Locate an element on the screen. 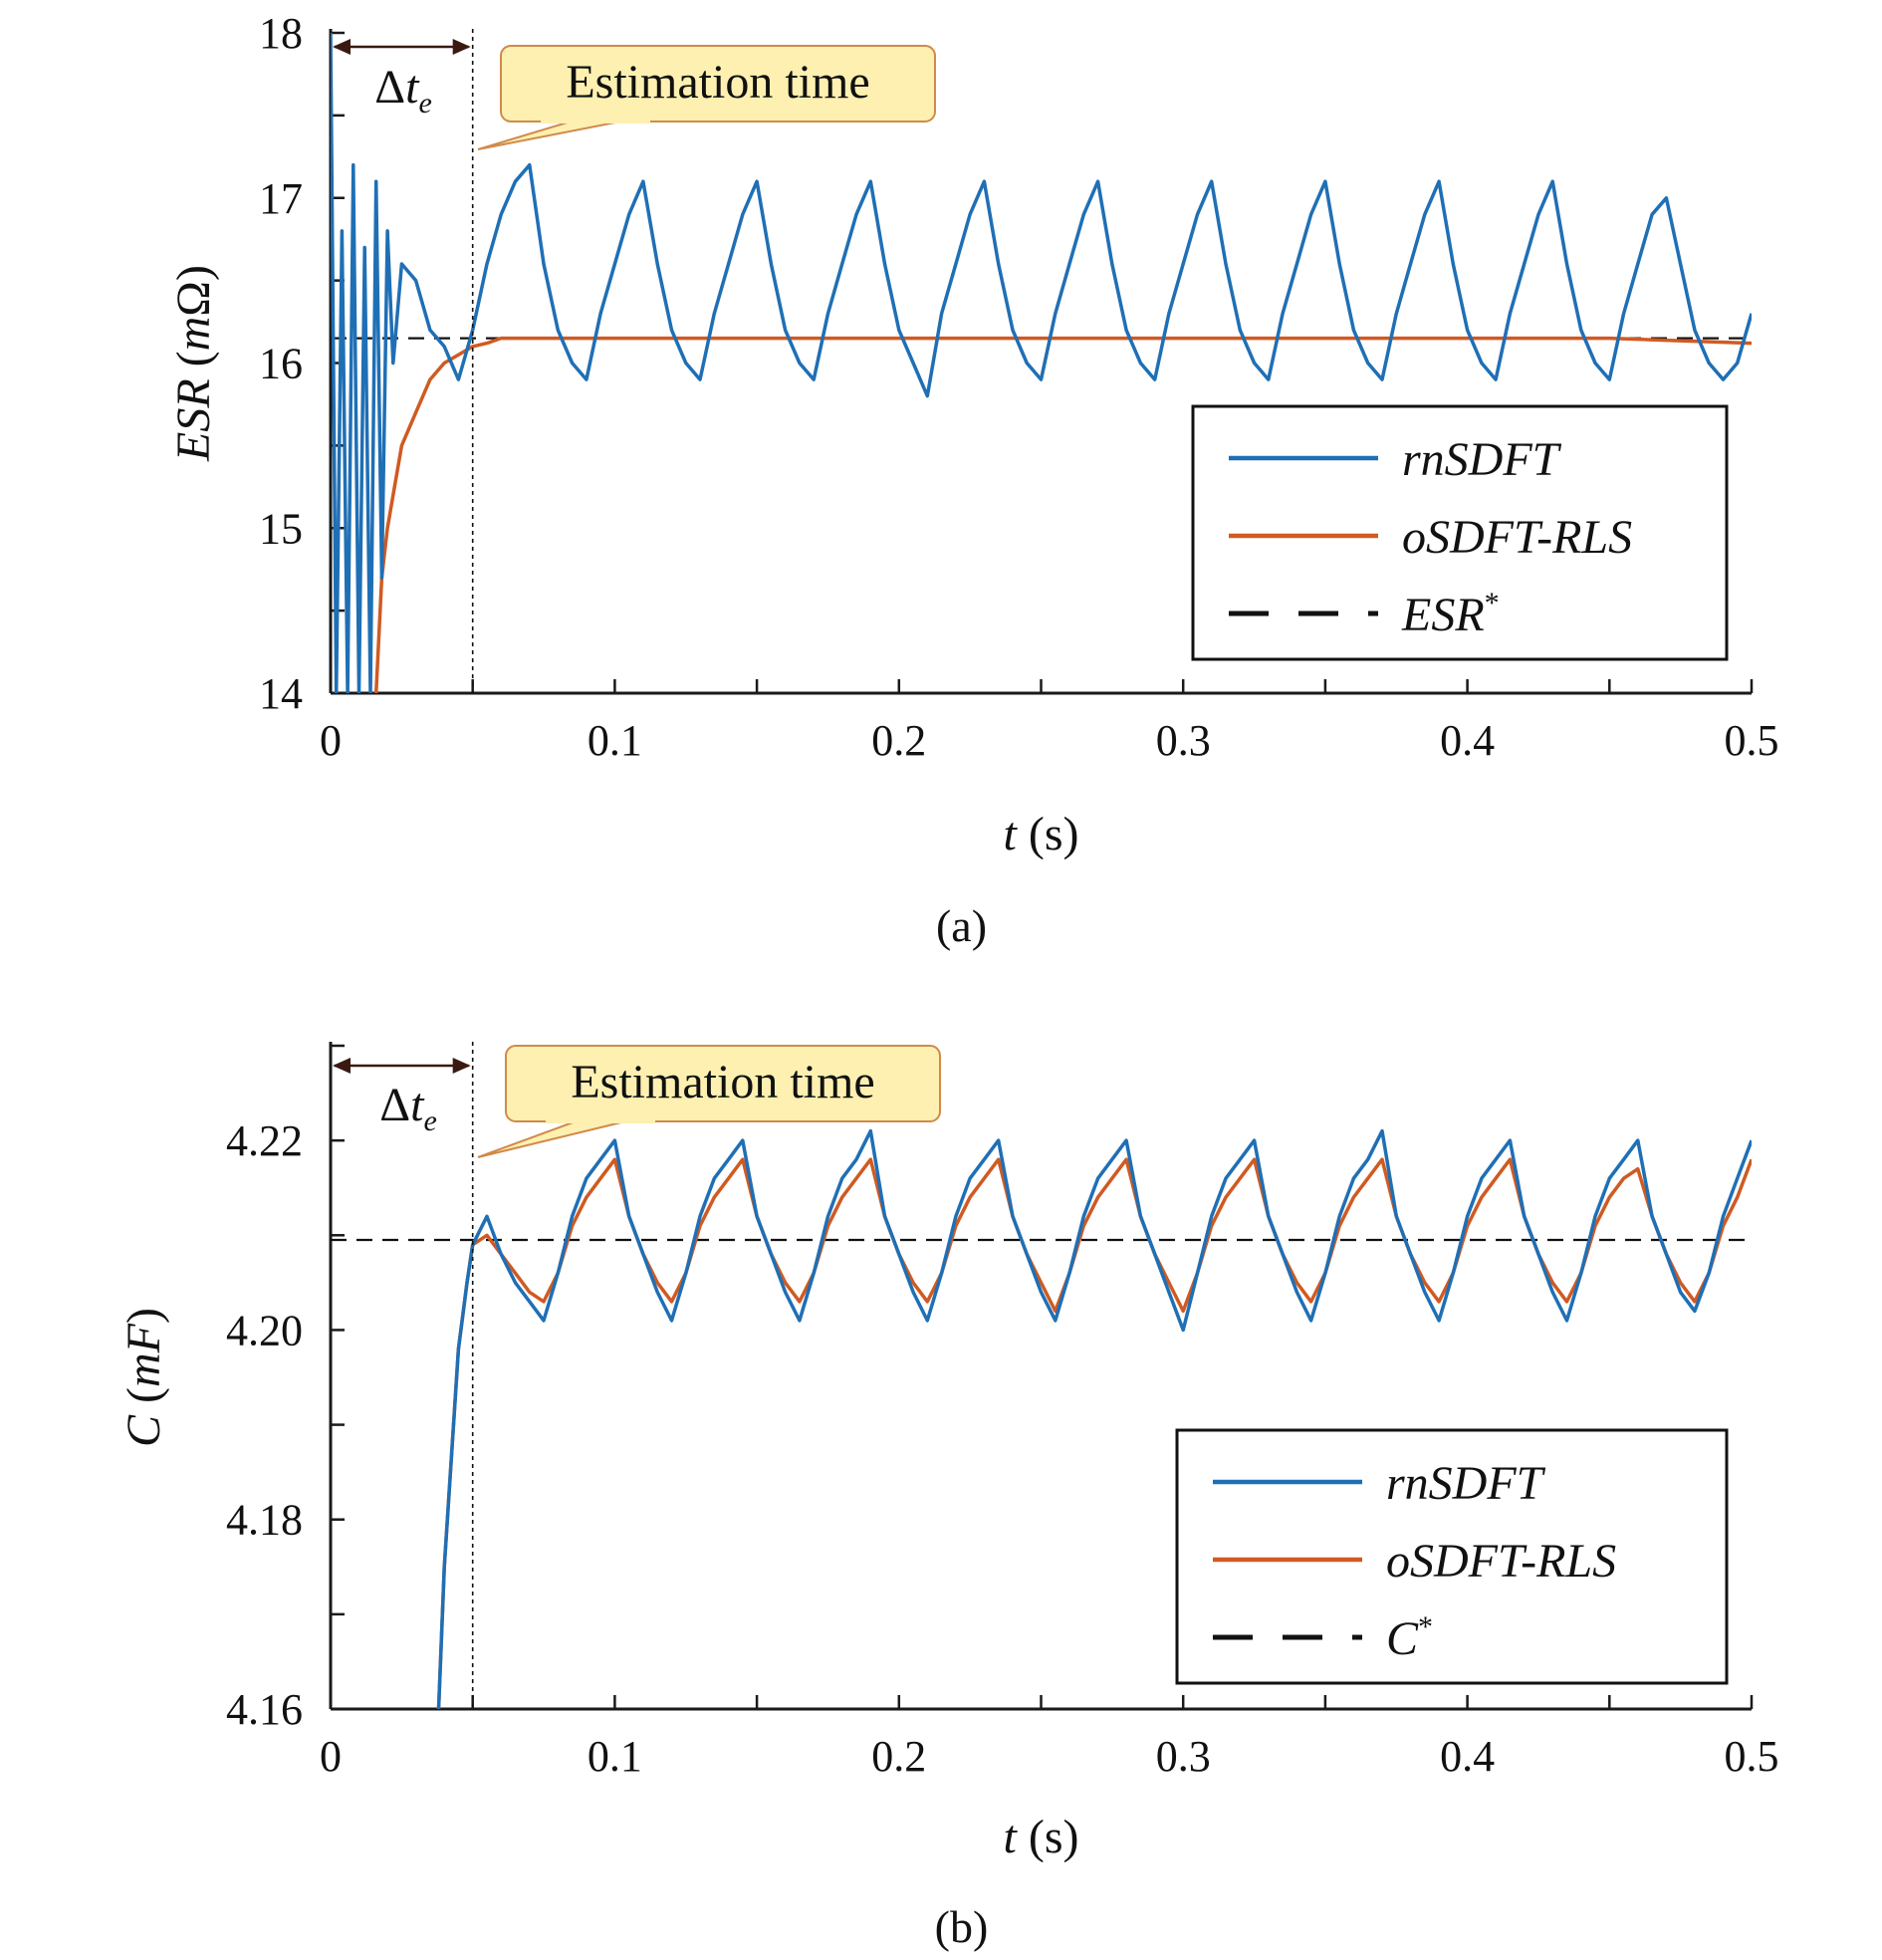 This screenshot has width=1882, height=1960. legend-entry-3: ESR* is located at coordinates (1450, 614).